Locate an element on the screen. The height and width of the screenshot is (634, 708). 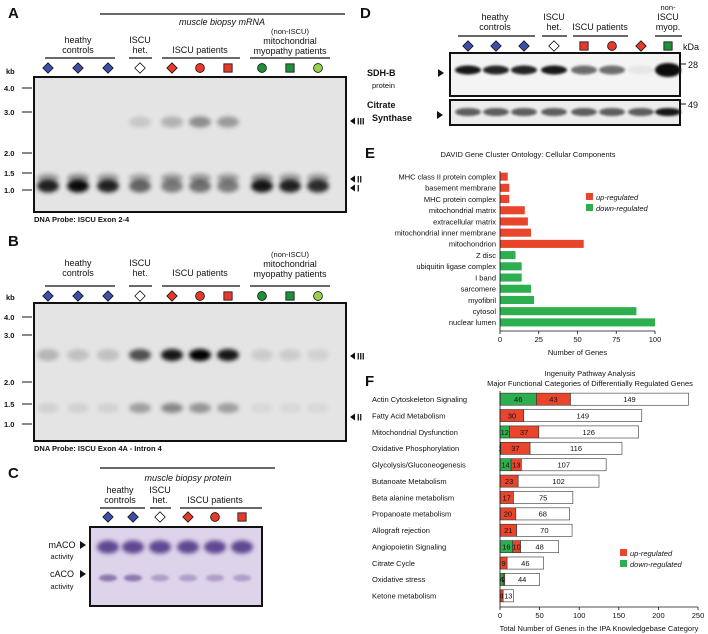
band-marker: I is located at coordinates (358, 189).